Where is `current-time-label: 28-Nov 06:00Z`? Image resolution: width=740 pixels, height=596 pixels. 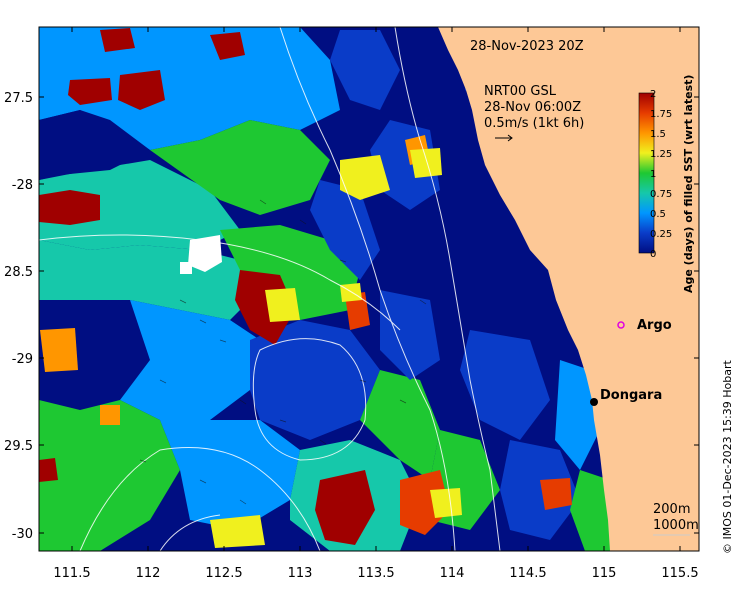
current-time-label: 28-Nov 06:00Z is located at coordinates (532, 107).